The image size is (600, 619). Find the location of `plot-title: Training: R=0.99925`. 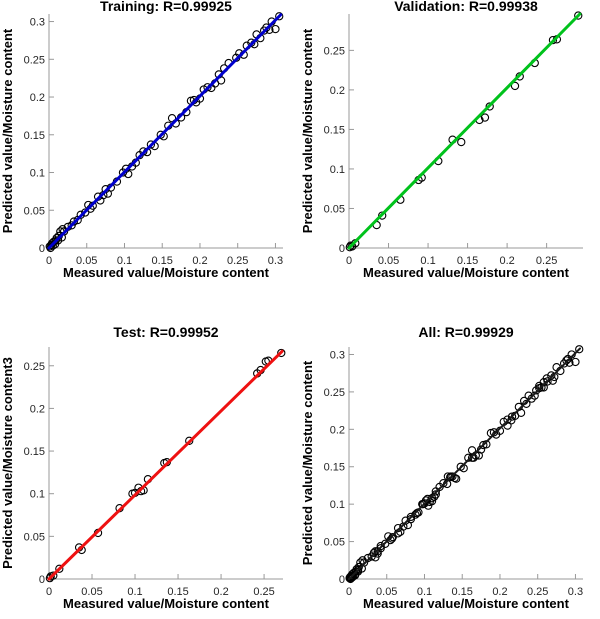

plot-title: Training: R=0.99925 is located at coordinates (166, 7).